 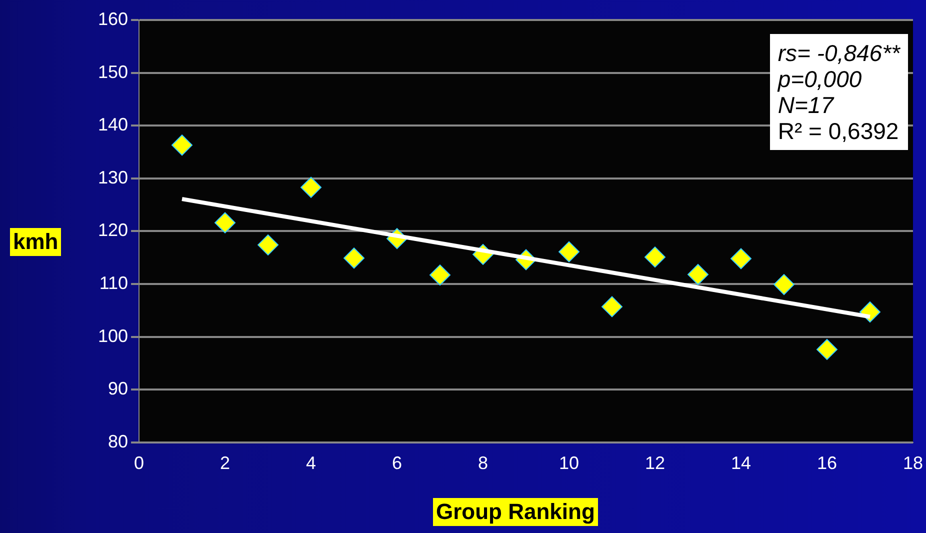 I want to click on x-tick-label: 12, so click(x=655, y=463).